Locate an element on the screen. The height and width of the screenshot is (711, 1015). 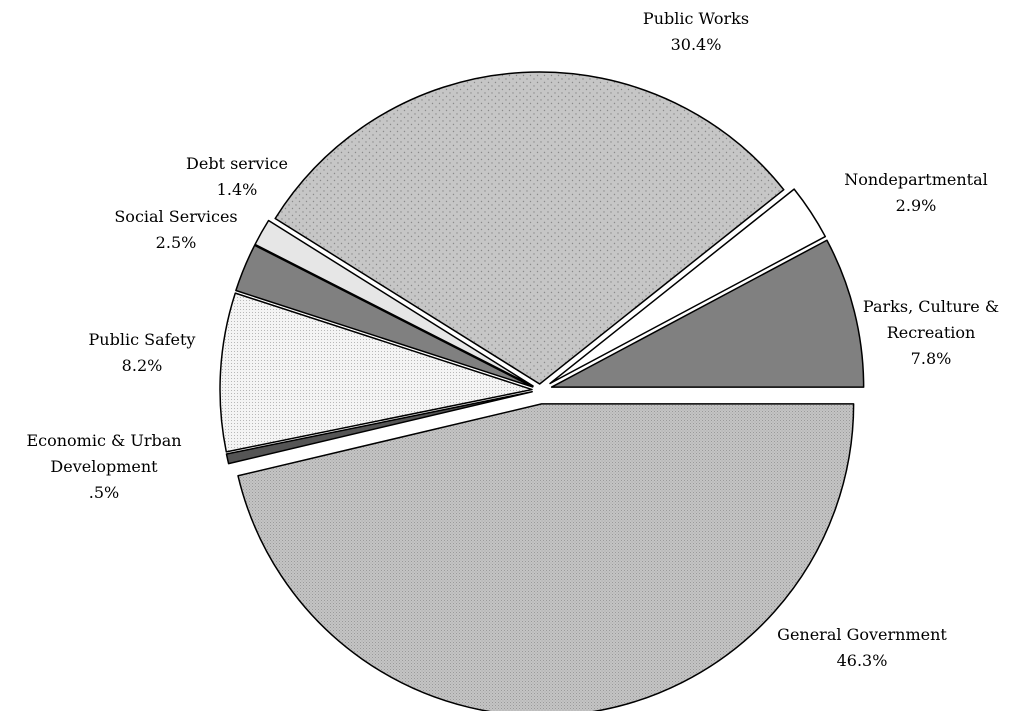
pie-slice-debt-service is located at coordinates (394, 303).